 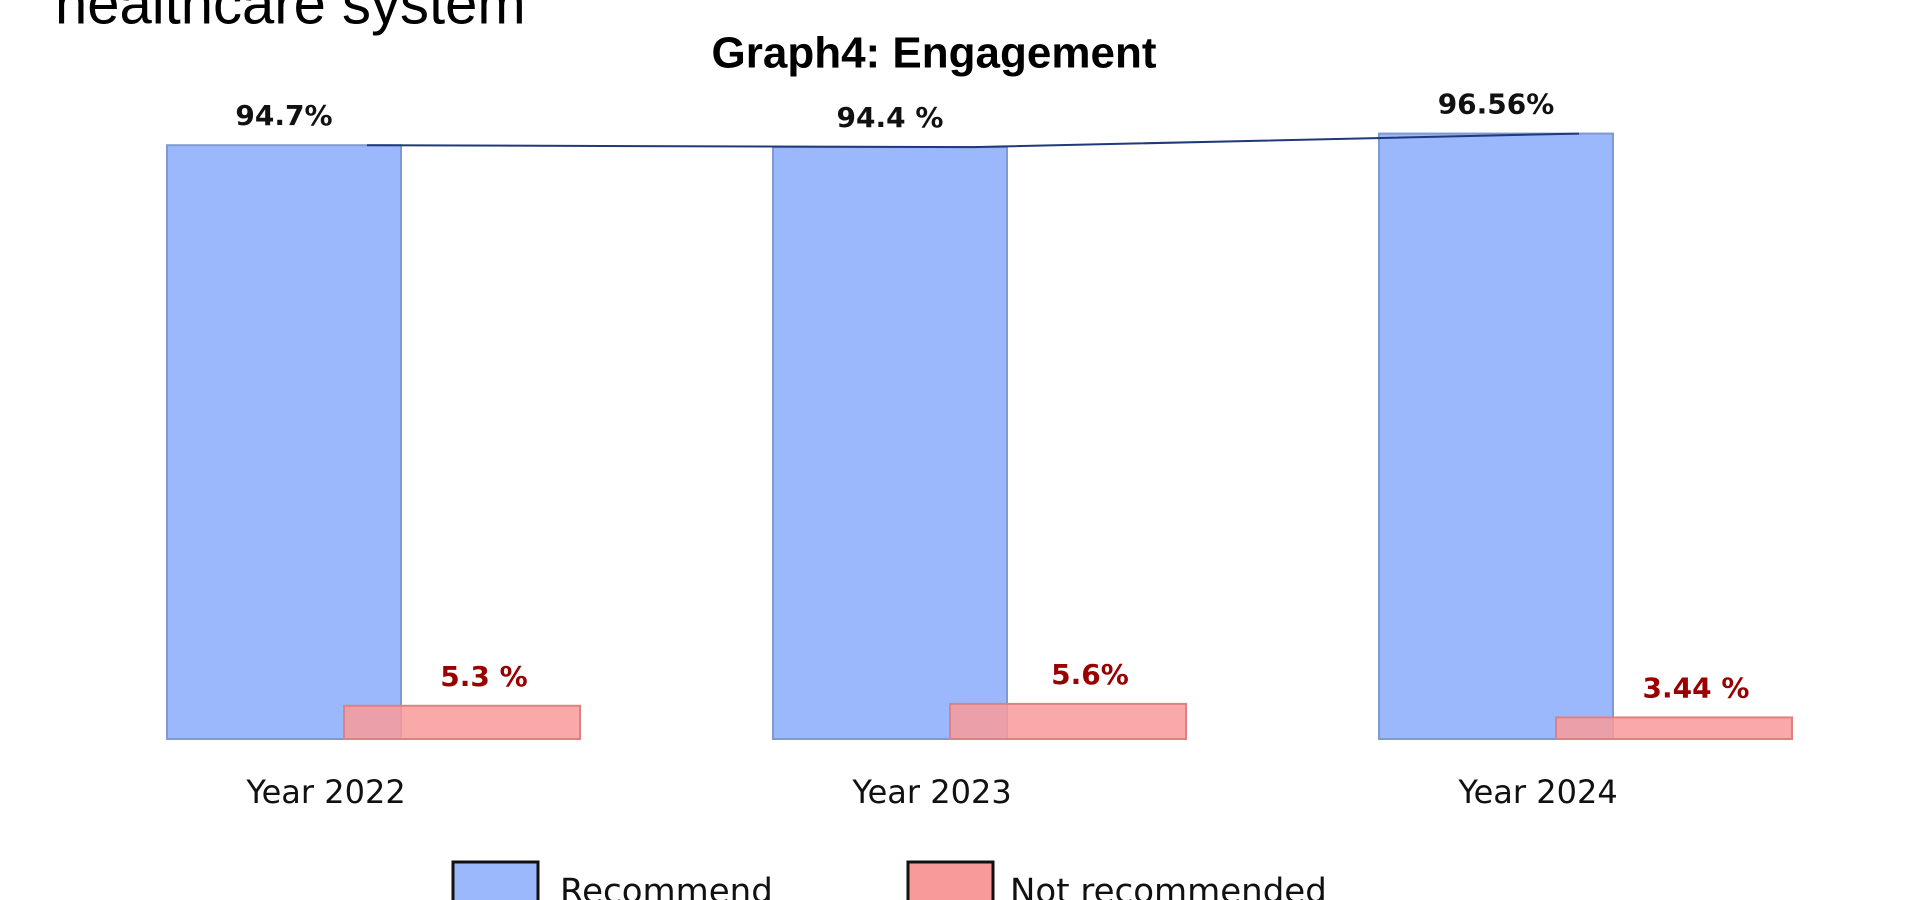 What do you see at coordinates (1537, 792) in the screenshot?
I see `x-tick-label: Year 2024` at bounding box center [1537, 792].